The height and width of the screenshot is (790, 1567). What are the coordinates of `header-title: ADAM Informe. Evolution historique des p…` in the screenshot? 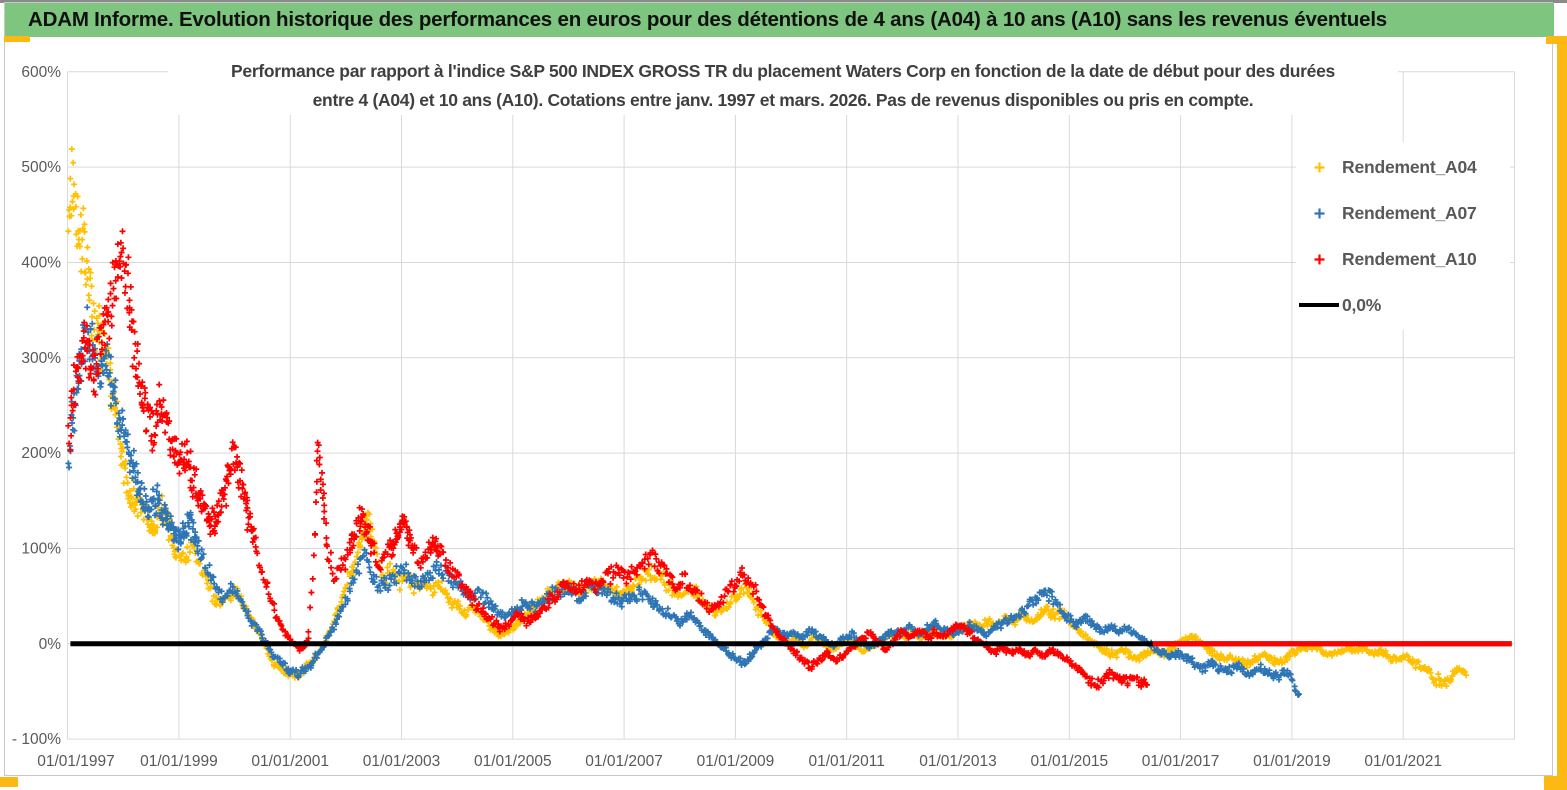 It's located at (708, 19).